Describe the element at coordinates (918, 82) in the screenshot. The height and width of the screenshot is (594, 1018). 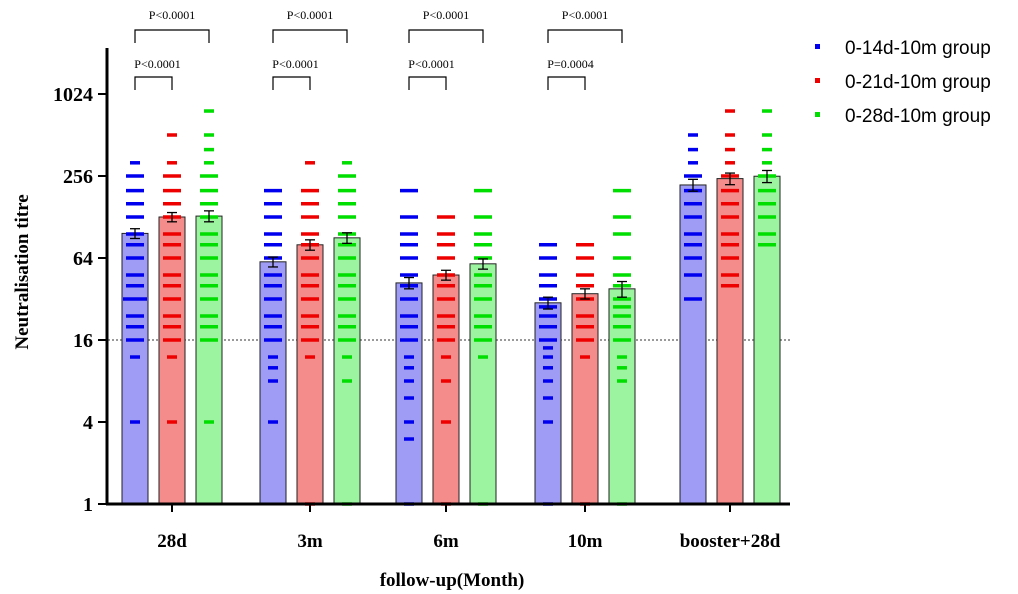
I see `legend-label: 0-21d-10m group` at that location.